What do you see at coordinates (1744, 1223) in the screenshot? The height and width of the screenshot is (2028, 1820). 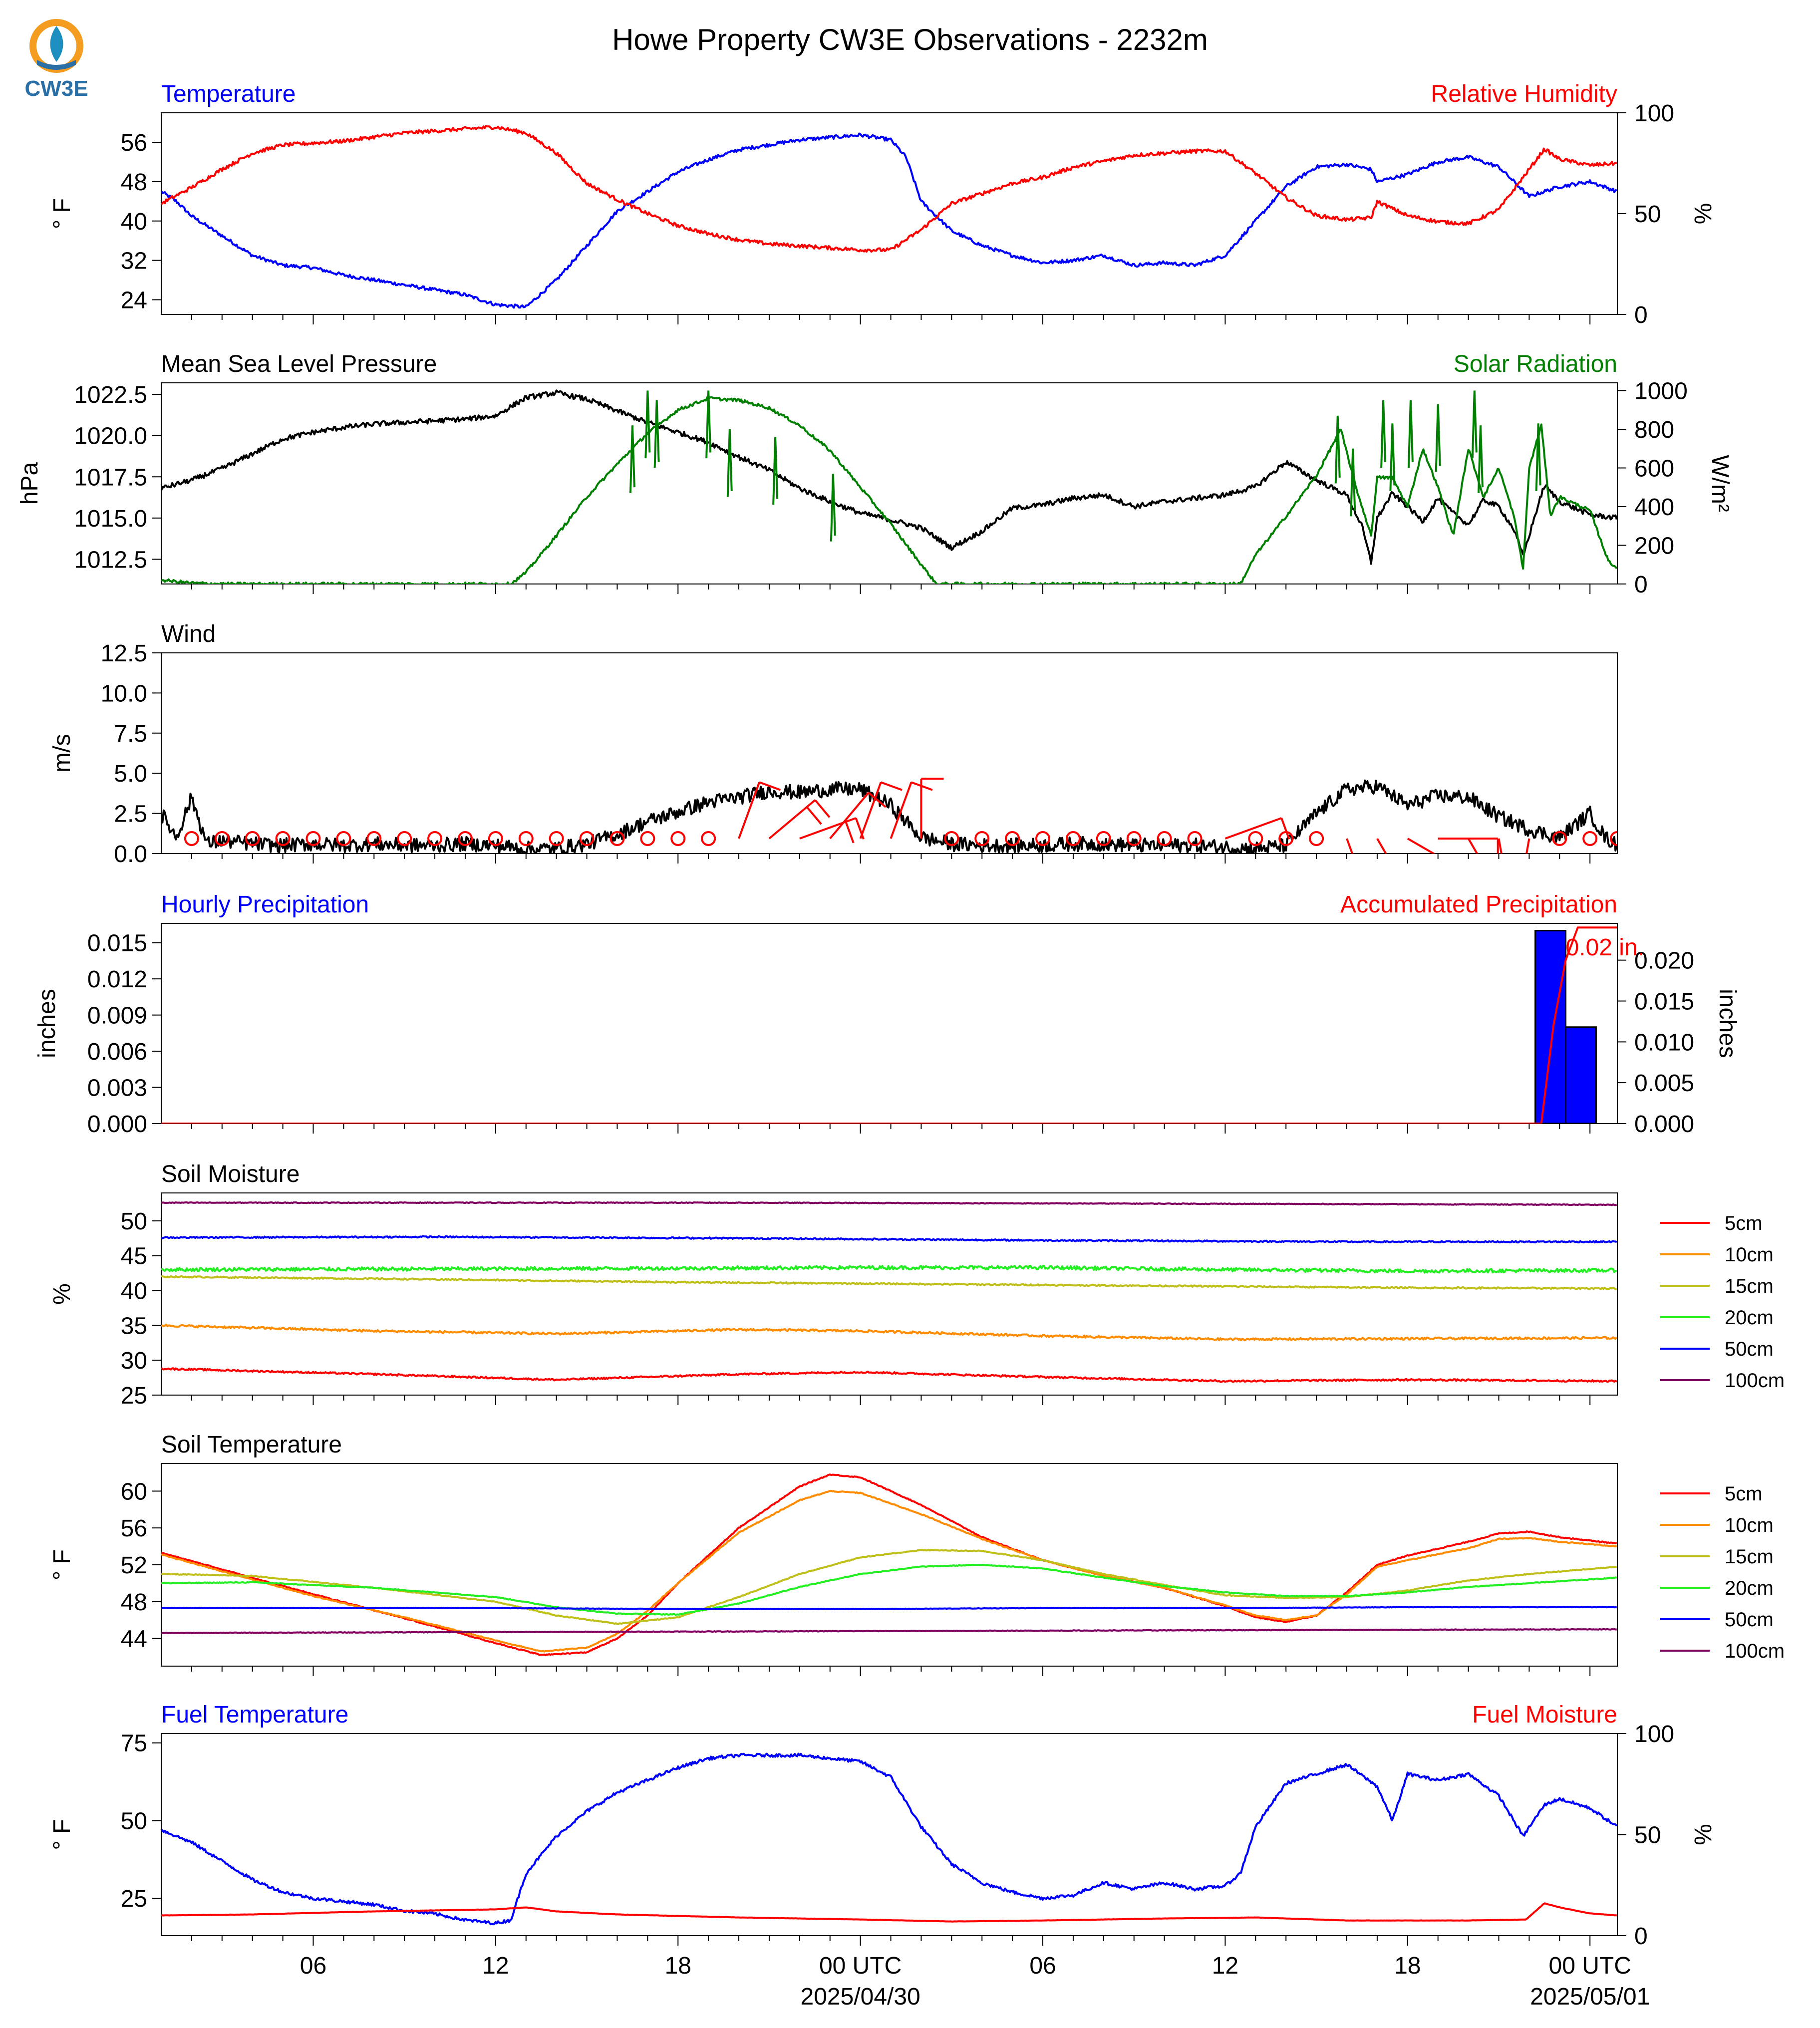 I see `legend-label: 5cm` at bounding box center [1744, 1223].